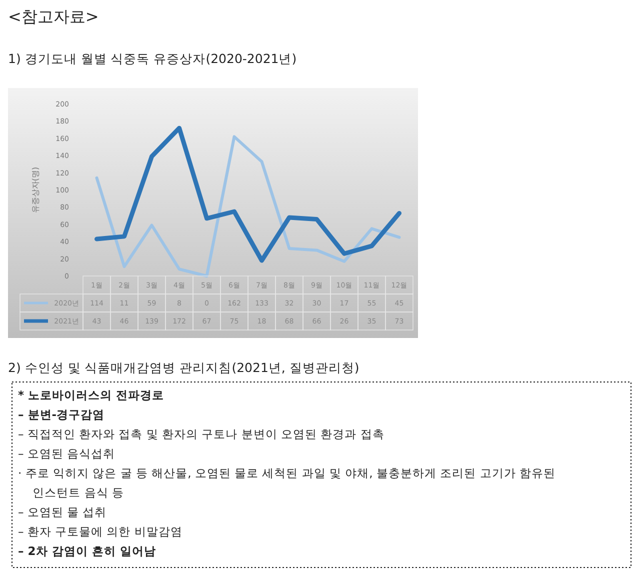 The image size is (643, 576). Describe the element at coordinates (184, 367) in the screenshot. I see `text: 2) 수인성 및 식품매개감염병 관리지침(2021년, 질병관리청)` at that location.